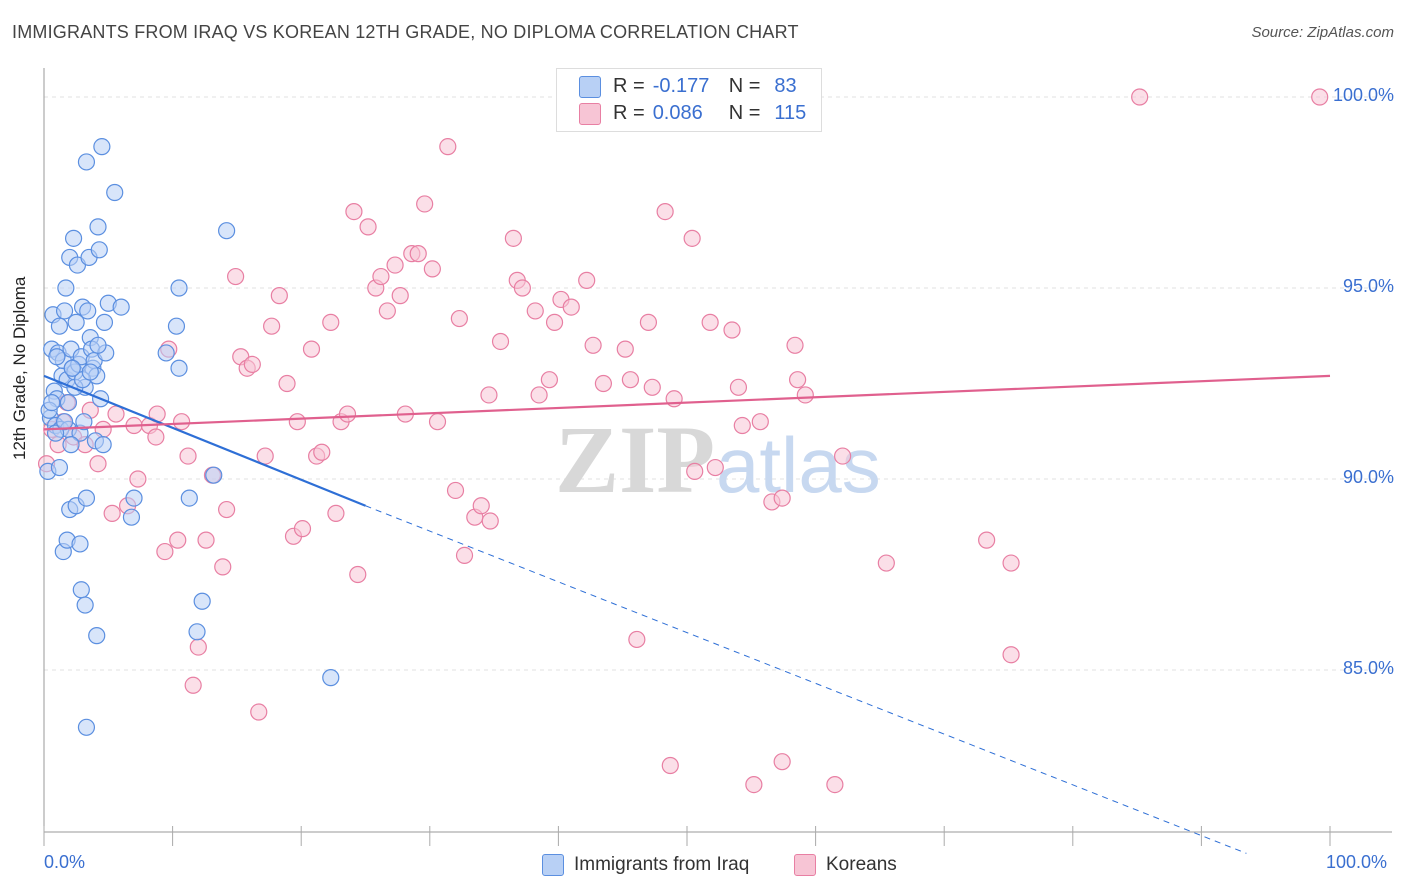 This screenshot has width=1406, height=892. I want to click on x-tick-min: 0.0%, so click(65, 862).